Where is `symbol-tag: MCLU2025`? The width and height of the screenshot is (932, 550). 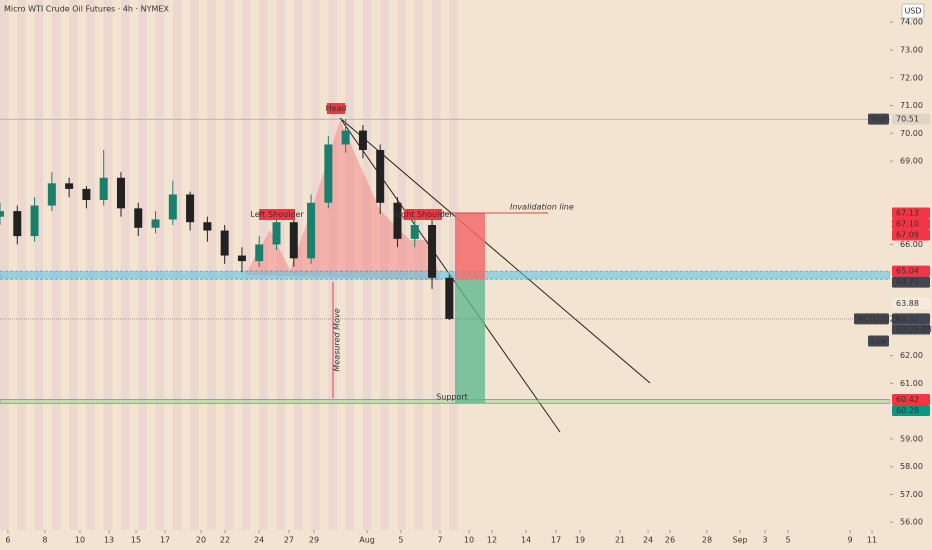 symbol-tag: MCLU2025 is located at coordinates (878, 318).